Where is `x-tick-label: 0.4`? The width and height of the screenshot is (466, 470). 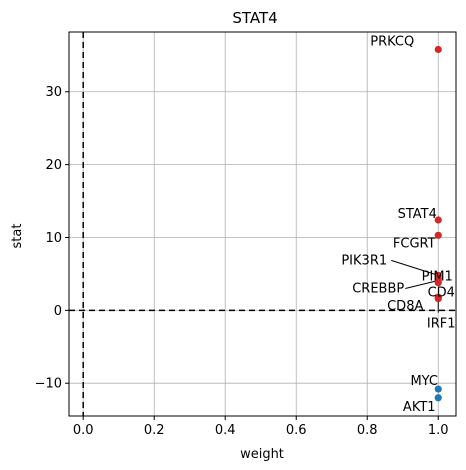
x-tick-label: 0.4 is located at coordinates (225, 430).